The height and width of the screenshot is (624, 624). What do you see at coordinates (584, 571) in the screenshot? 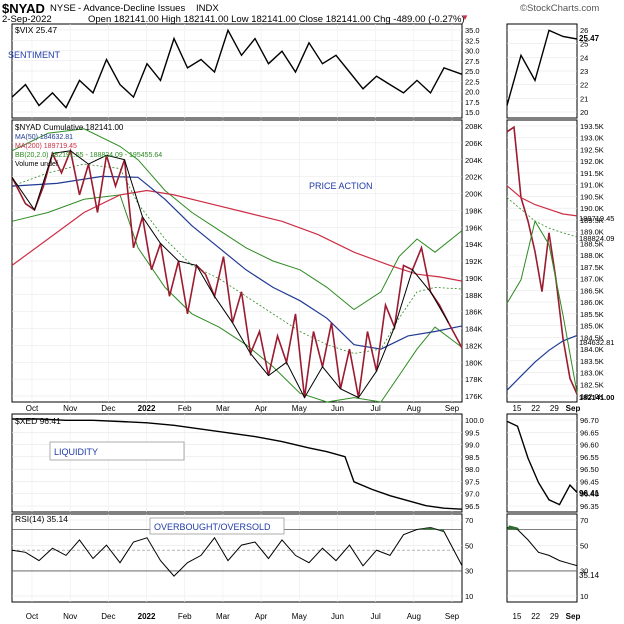
I see `zoom-tick-label: 30` at bounding box center [584, 571].